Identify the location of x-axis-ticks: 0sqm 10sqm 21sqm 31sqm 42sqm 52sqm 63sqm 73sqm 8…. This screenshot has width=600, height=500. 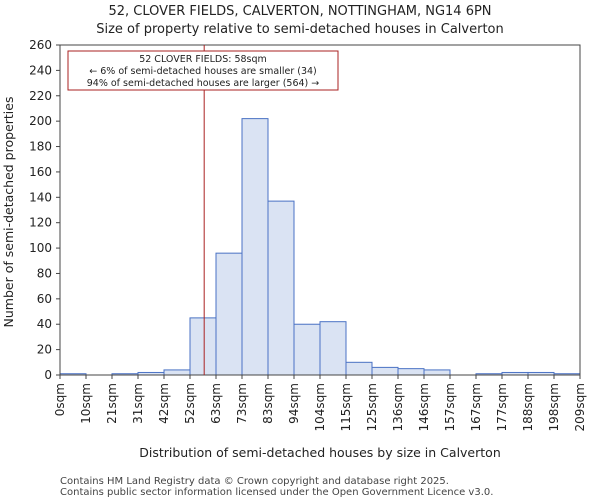
(320, 403).